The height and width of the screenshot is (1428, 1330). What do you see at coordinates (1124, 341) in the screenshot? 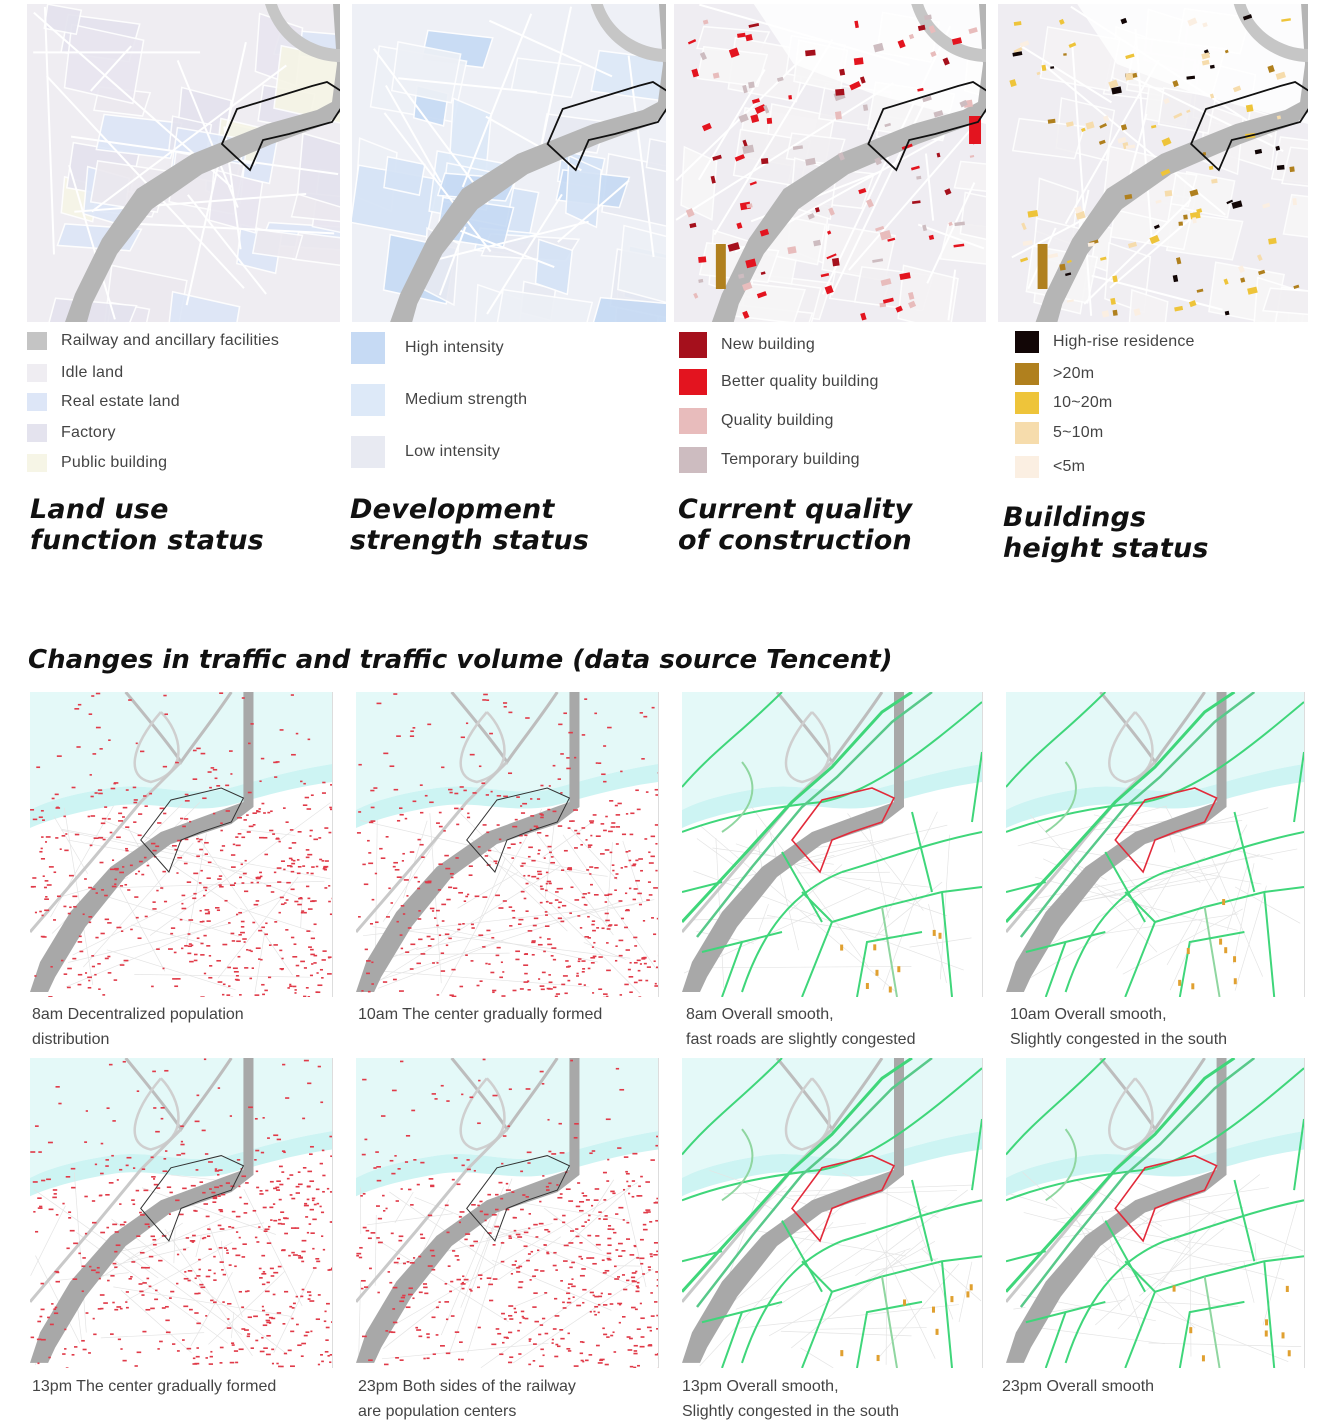
I see `legend-label: High-rise residence` at bounding box center [1124, 341].